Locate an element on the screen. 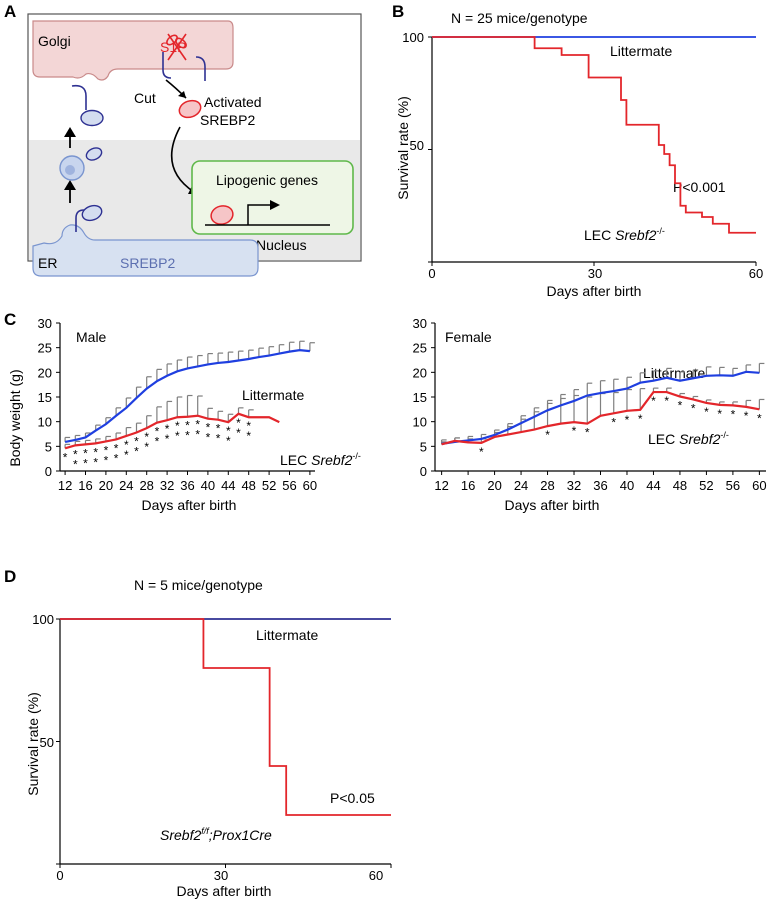 The width and height of the screenshot is (774, 900). d-ko-label: Srebf2f/f;Prox1Cre is located at coordinates (216, 834).